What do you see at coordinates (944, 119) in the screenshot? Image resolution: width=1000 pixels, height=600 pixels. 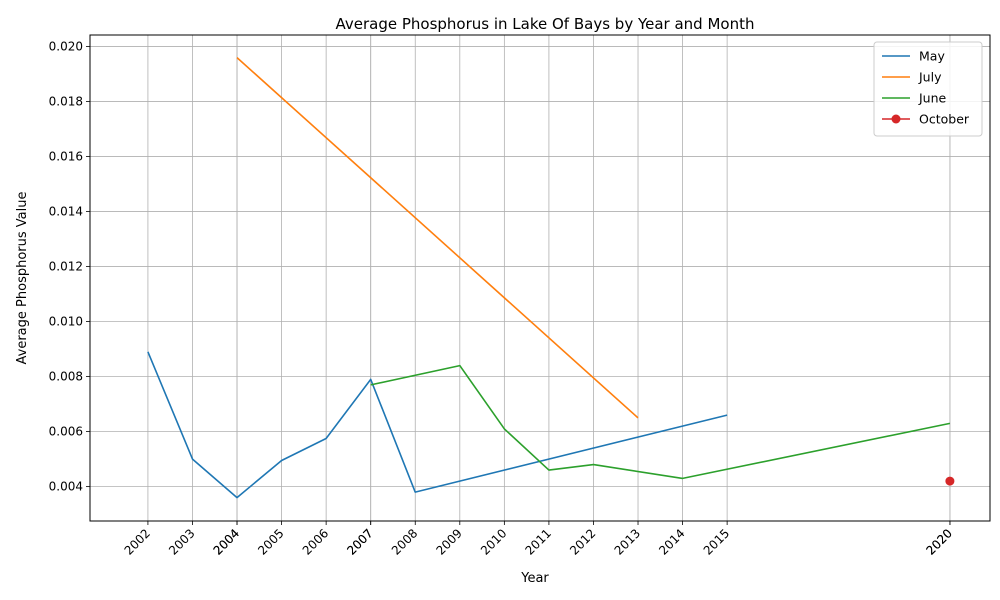 I see `legend-label-october: October` at bounding box center [944, 119].